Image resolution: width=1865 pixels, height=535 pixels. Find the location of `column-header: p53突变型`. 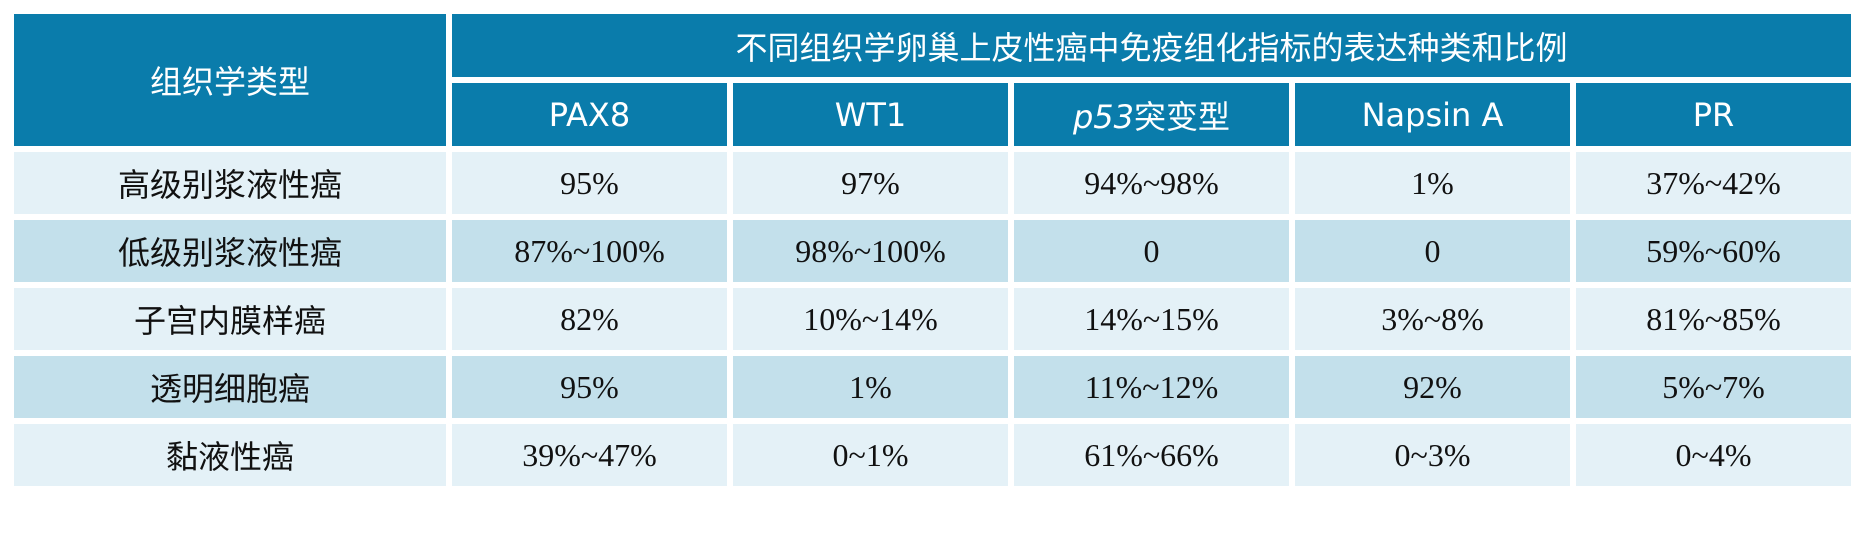

column-header: p53突变型 is located at coordinates (1151, 114).